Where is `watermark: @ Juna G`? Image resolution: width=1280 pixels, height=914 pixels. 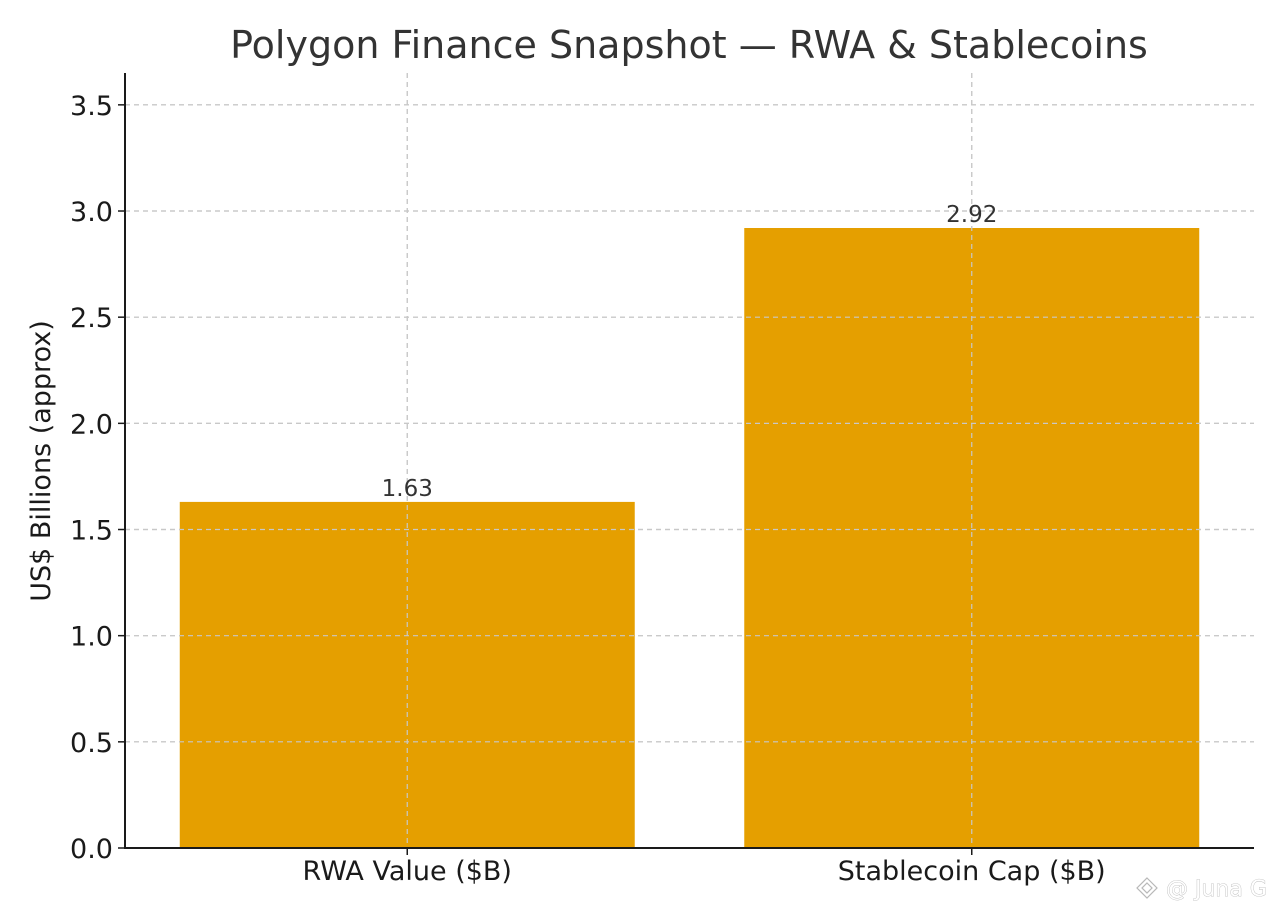
watermark: @ Juna G is located at coordinates (1201, 889).